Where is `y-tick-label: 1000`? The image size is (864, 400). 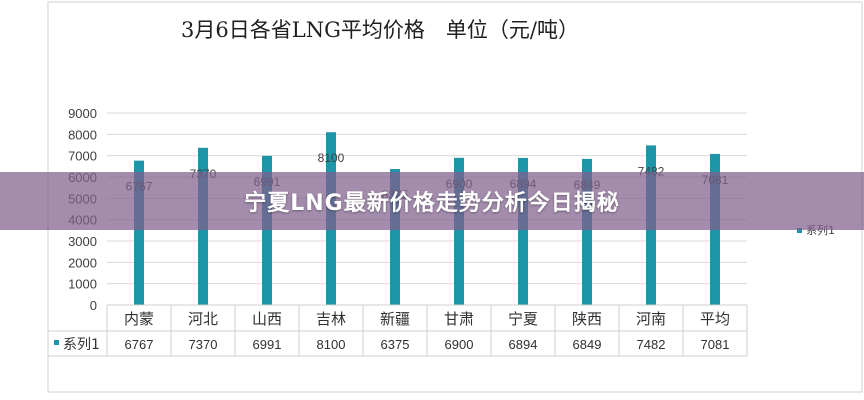 y-tick-label: 1000 is located at coordinates (82, 284).